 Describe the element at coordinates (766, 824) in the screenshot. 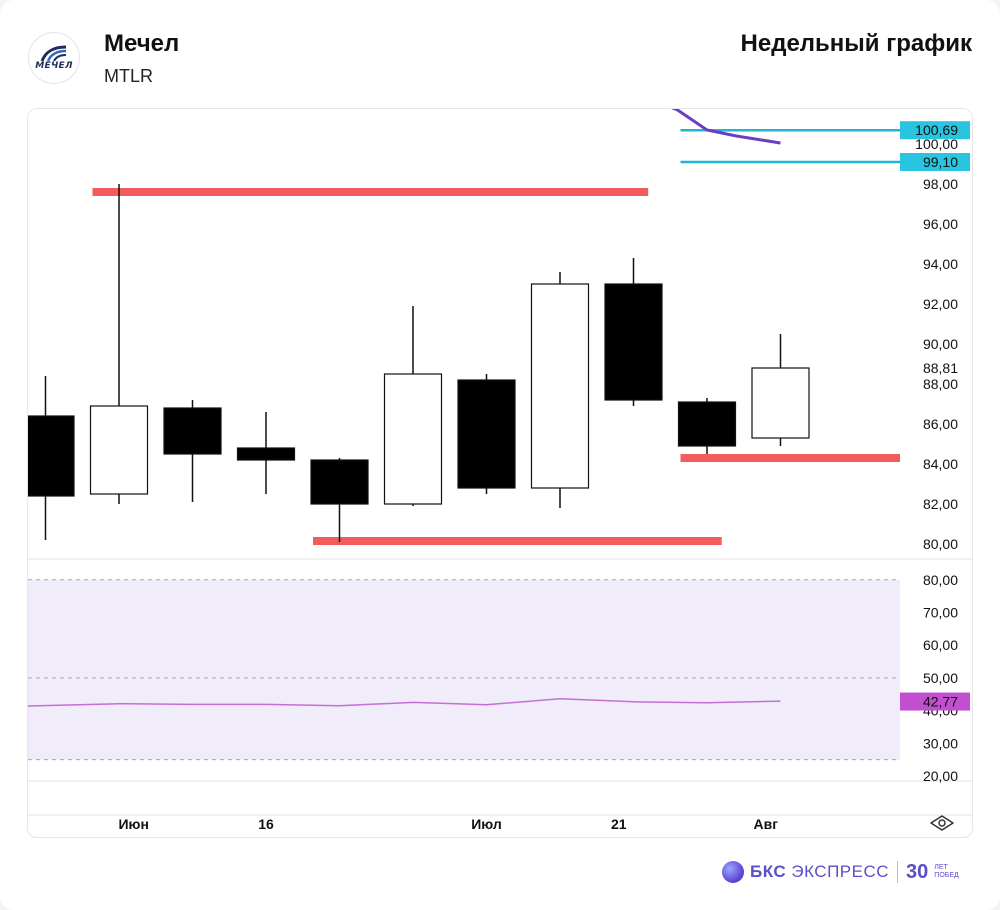

I see `x-tick-4: Авг` at that location.